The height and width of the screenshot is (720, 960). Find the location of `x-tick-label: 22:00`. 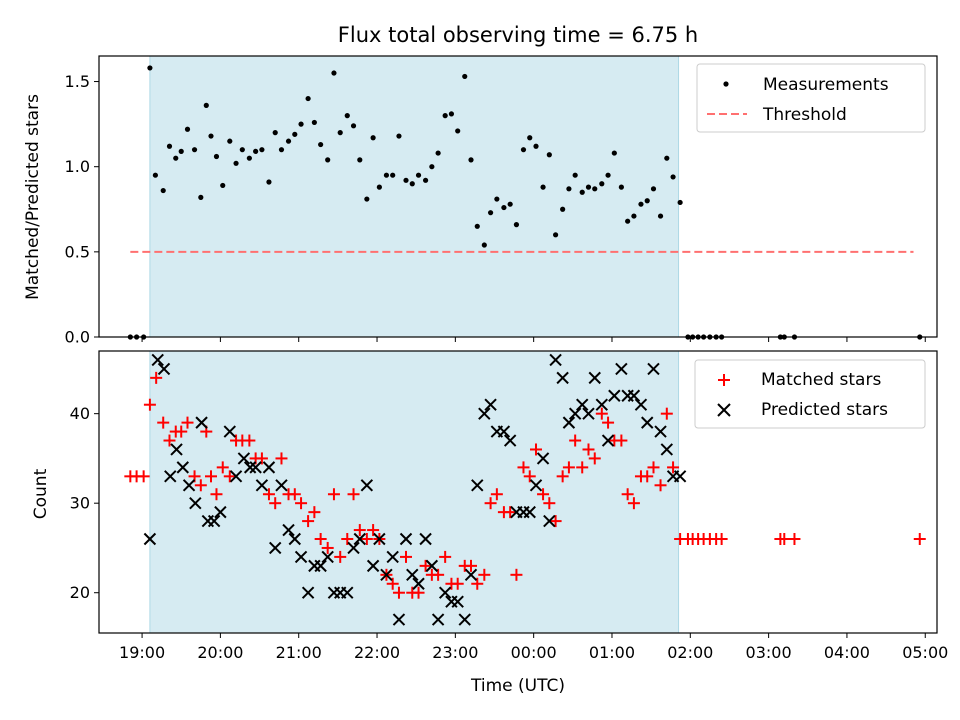

x-tick-label: 22:00 is located at coordinates (377, 652).